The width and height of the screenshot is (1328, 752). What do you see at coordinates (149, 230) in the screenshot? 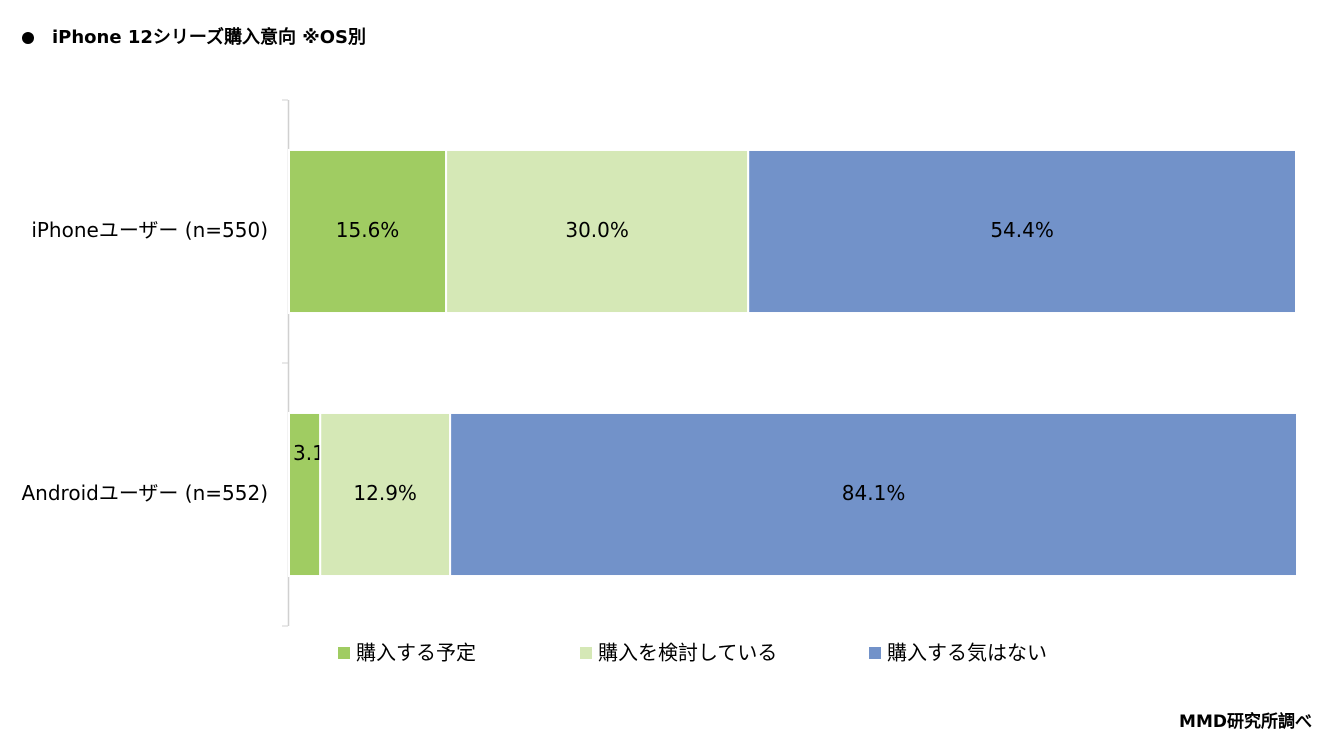
I see `category-label: iPhoneユーザー (n=550)` at bounding box center [149, 230].